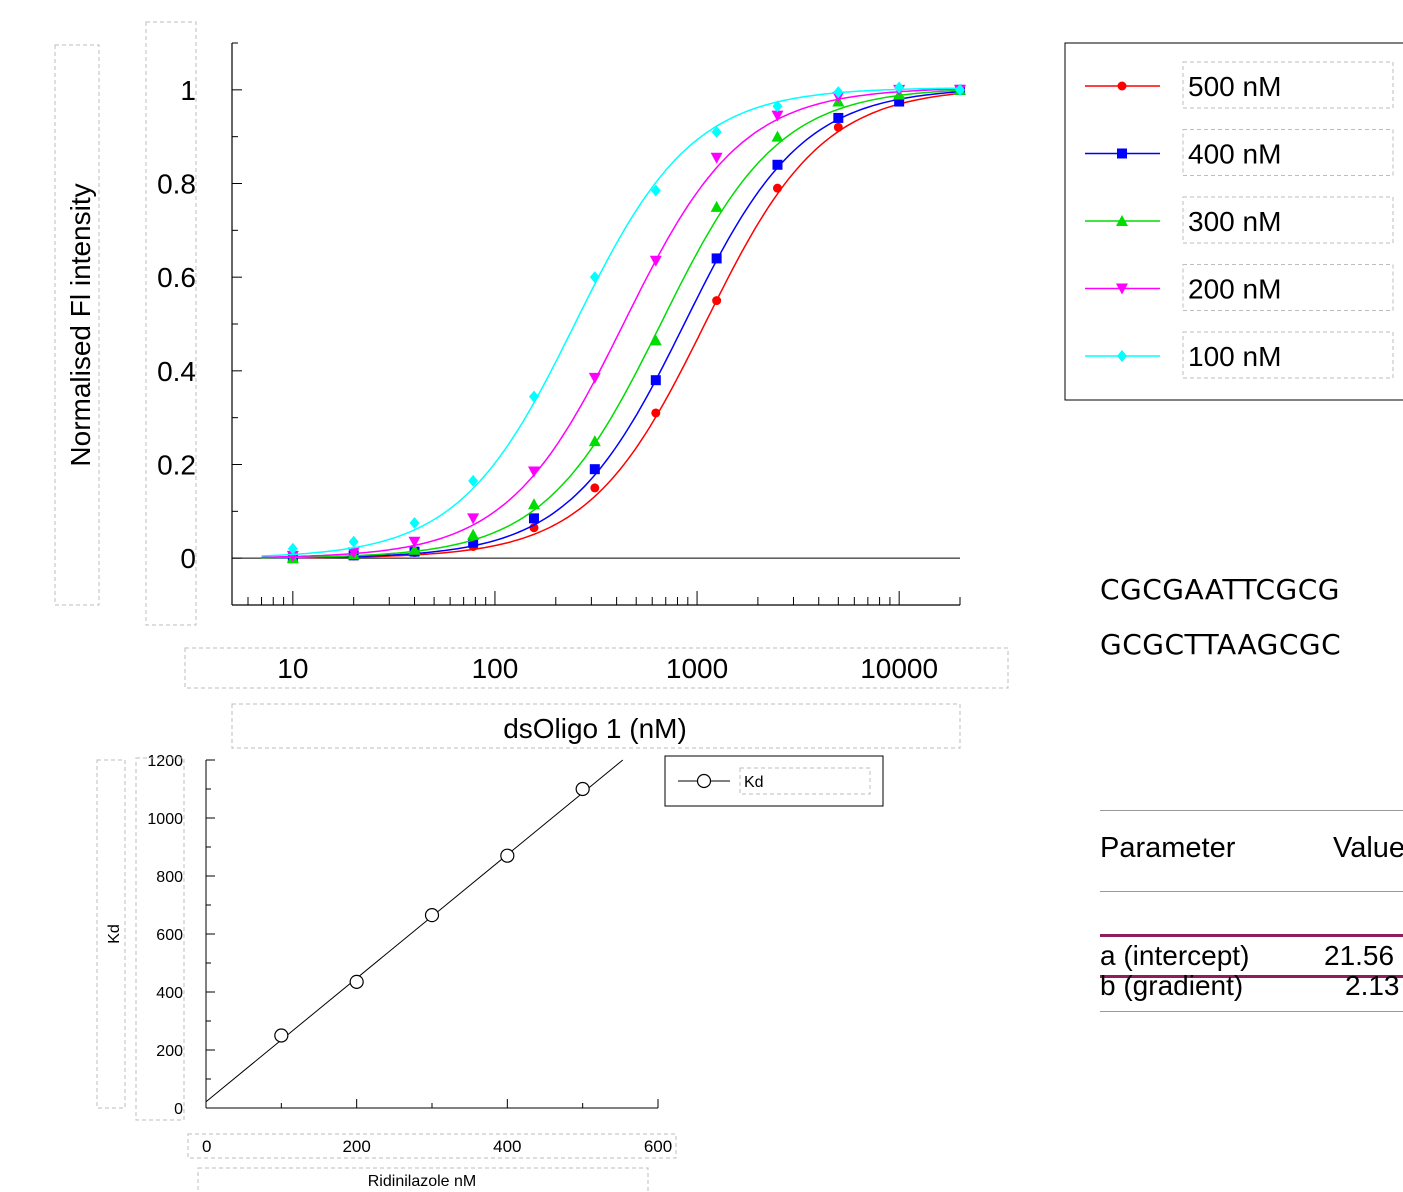 Image resolution: width=1403 pixels, height=1192 pixels. I want to click on table-header-parameter: Parameter, so click(1168, 848).